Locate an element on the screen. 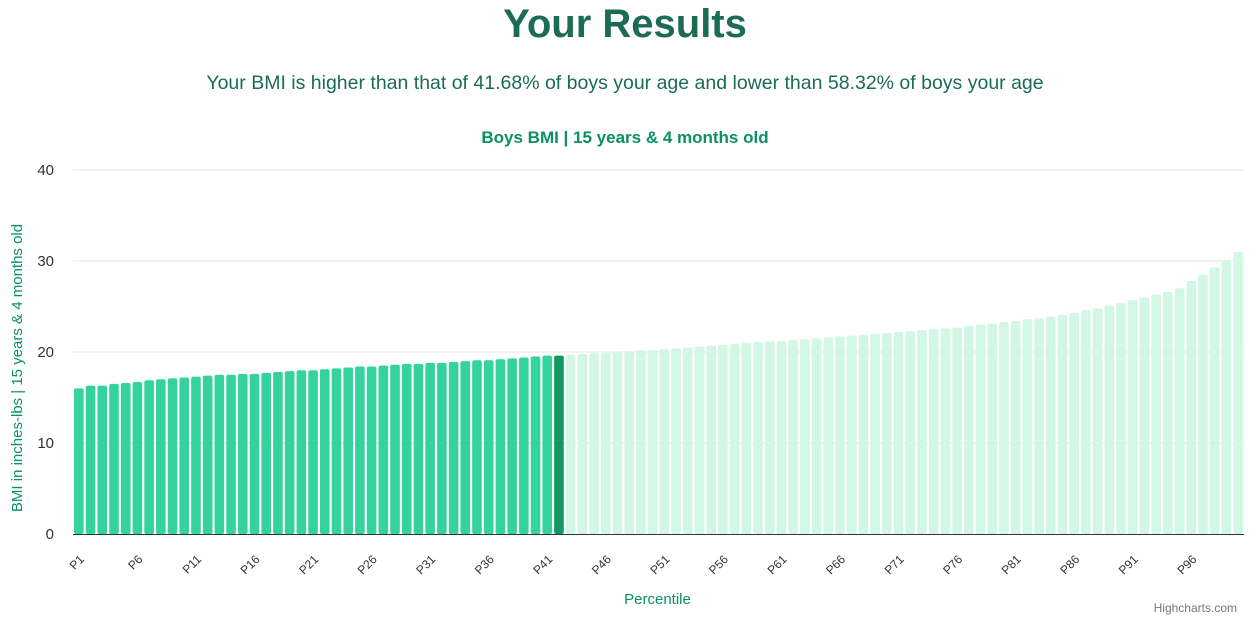  bar-p76 is located at coordinates (957, 430).